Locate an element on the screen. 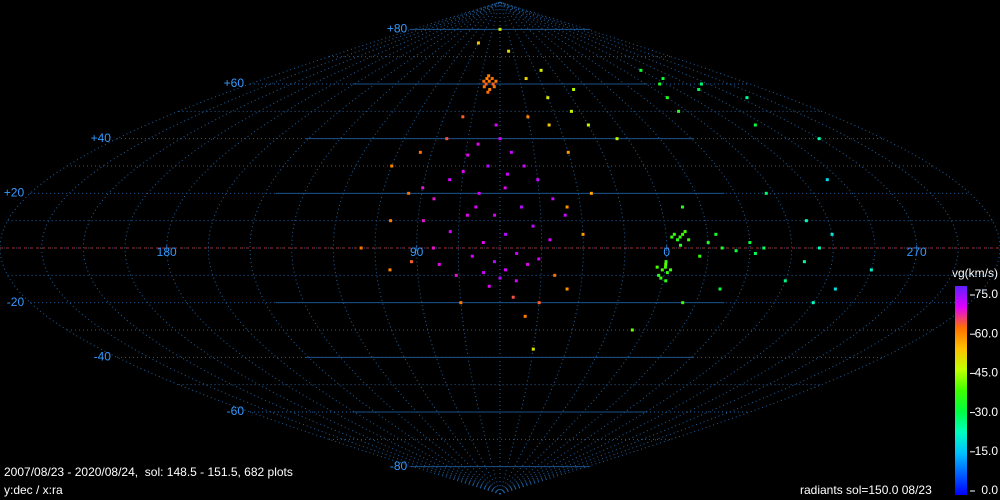  x-tick-label: 180 is located at coordinates (167, 252).